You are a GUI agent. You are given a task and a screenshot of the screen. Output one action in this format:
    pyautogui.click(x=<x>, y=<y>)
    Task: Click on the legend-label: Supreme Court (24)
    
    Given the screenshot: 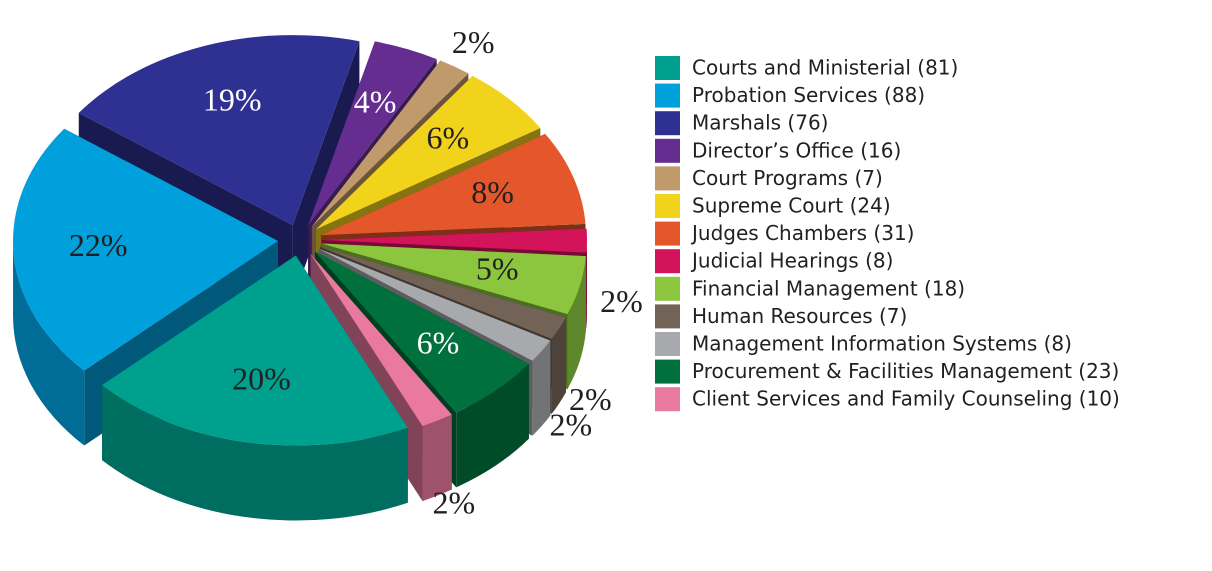 What is the action you would take?
    pyautogui.click(x=791, y=206)
    